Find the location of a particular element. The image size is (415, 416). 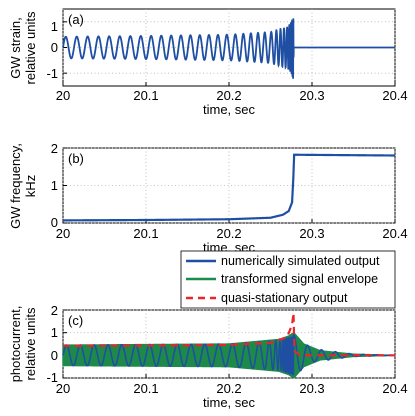

panel-c-y-axis-label-line2: relative units is located at coordinates (30, 343).